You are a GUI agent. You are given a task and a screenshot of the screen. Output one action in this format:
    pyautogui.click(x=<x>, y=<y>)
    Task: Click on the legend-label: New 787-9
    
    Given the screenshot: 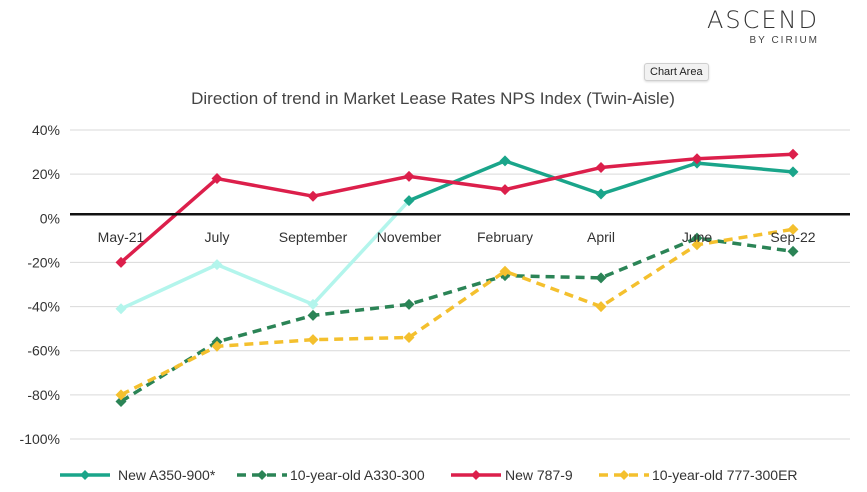 What is the action you would take?
    pyautogui.click(x=539, y=475)
    